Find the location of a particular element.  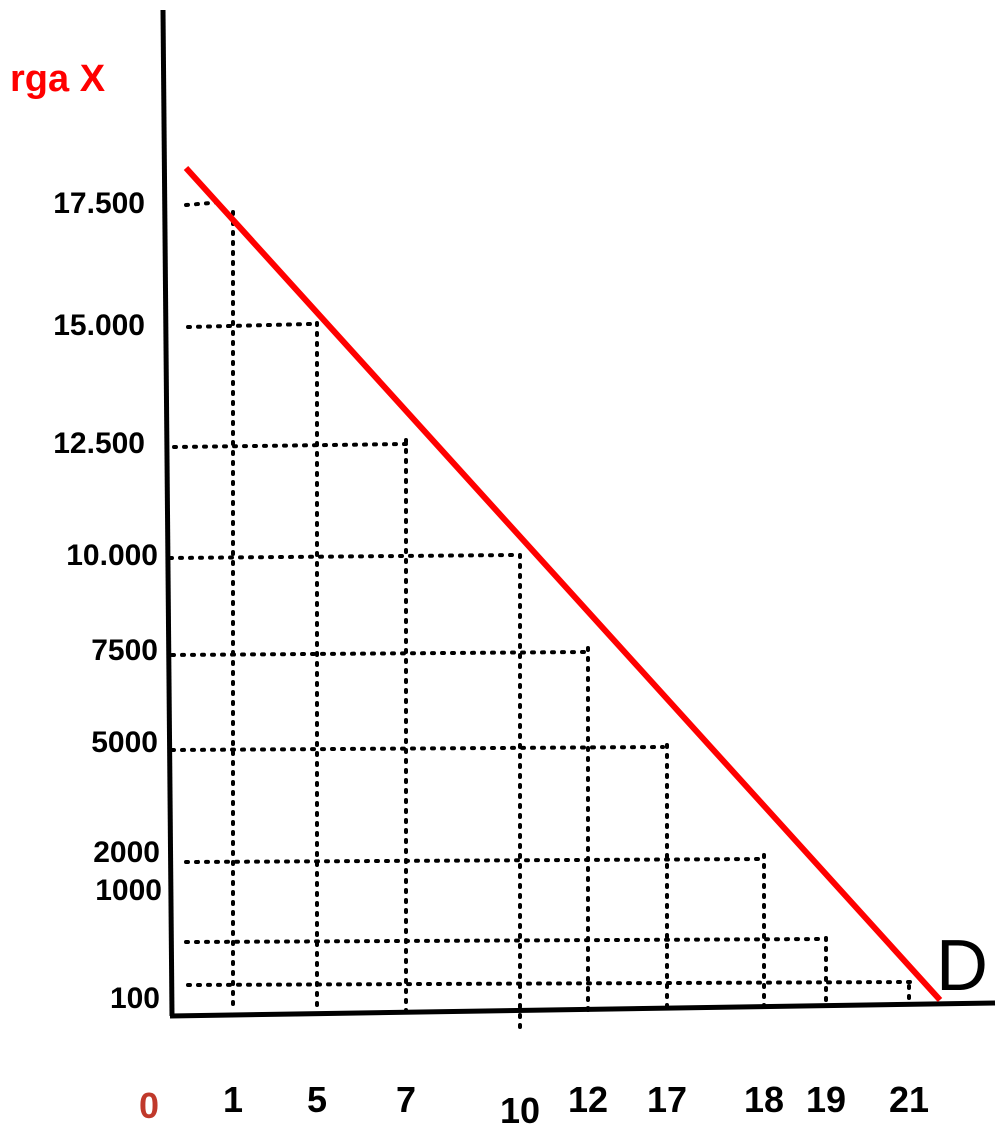

y-tick-label: 12.500 is located at coordinates (99, 443).